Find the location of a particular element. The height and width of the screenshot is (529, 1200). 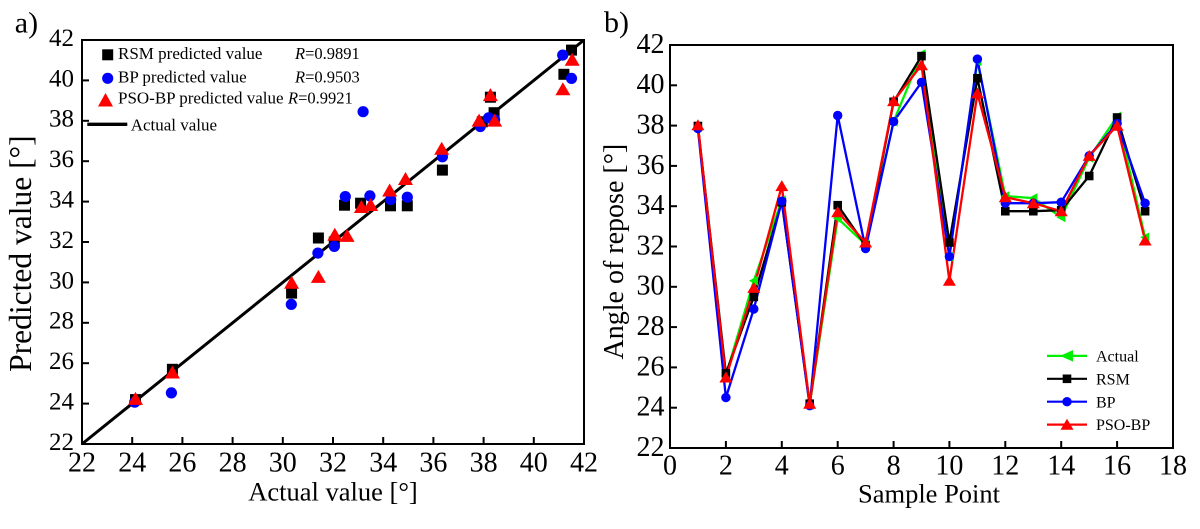

svg-text: 12 is located at coordinates (1005, 466).